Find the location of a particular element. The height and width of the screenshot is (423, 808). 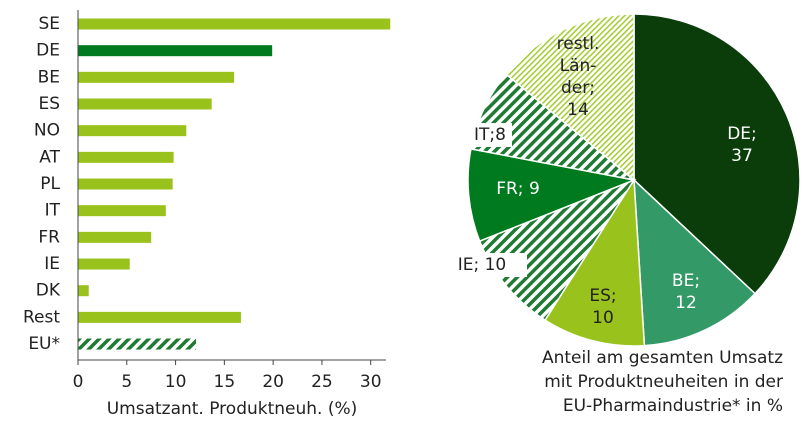

x-tick-label: 20 is located at coordinates (273, 382).